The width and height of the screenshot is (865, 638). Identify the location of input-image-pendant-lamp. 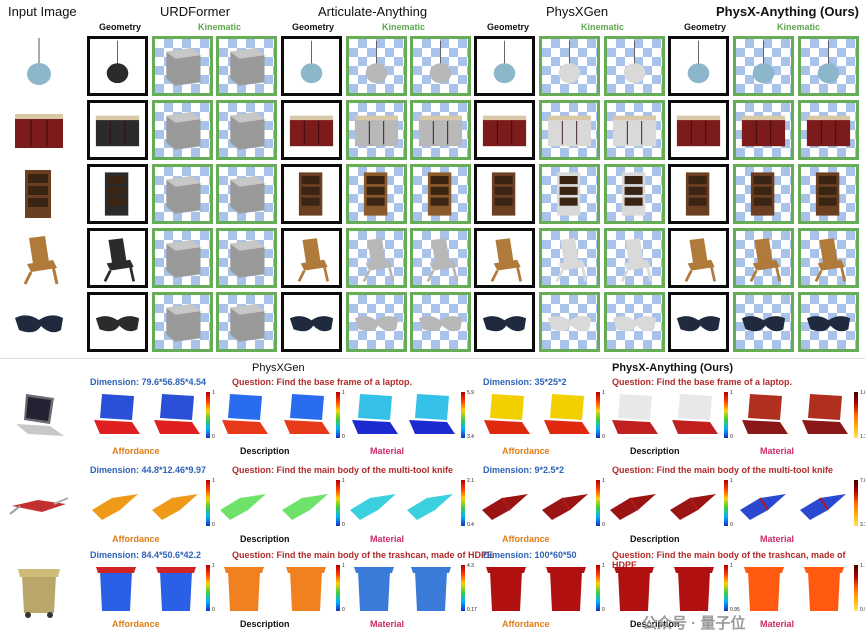
(39, 66).